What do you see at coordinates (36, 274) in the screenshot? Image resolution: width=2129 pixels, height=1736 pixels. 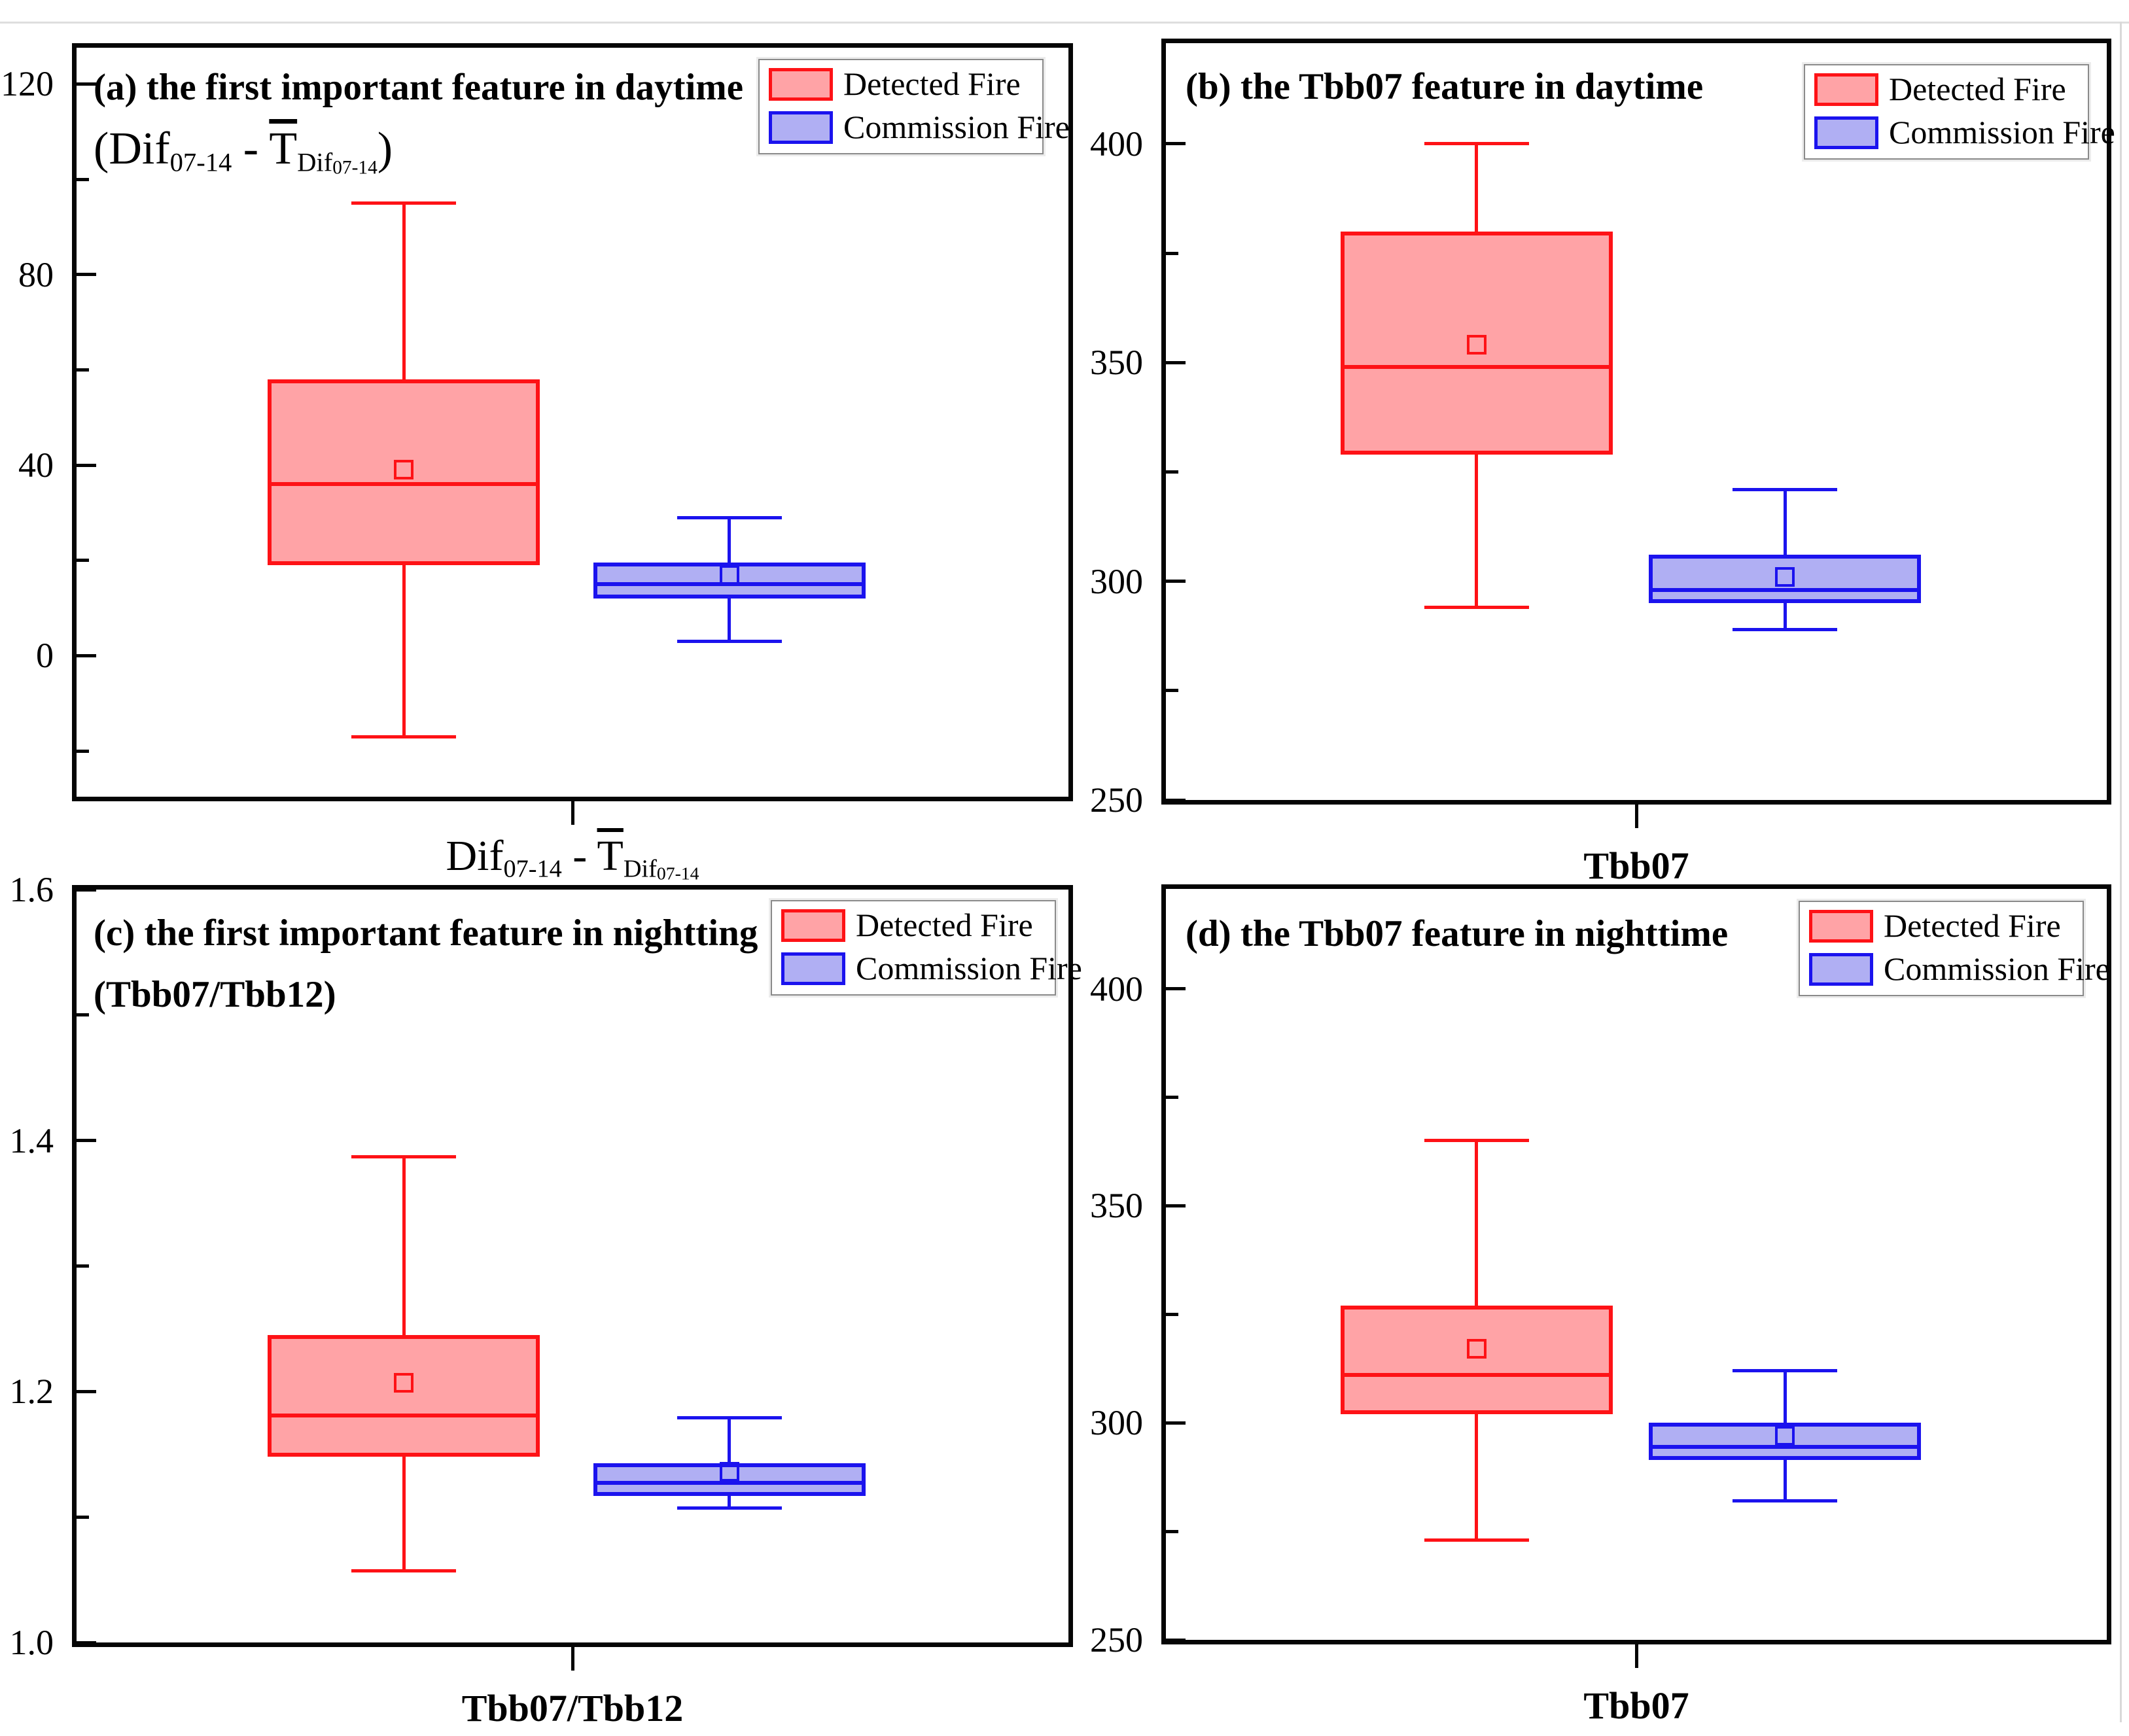 I see `y-tick-label: 80` at bounding box center [36, 274].